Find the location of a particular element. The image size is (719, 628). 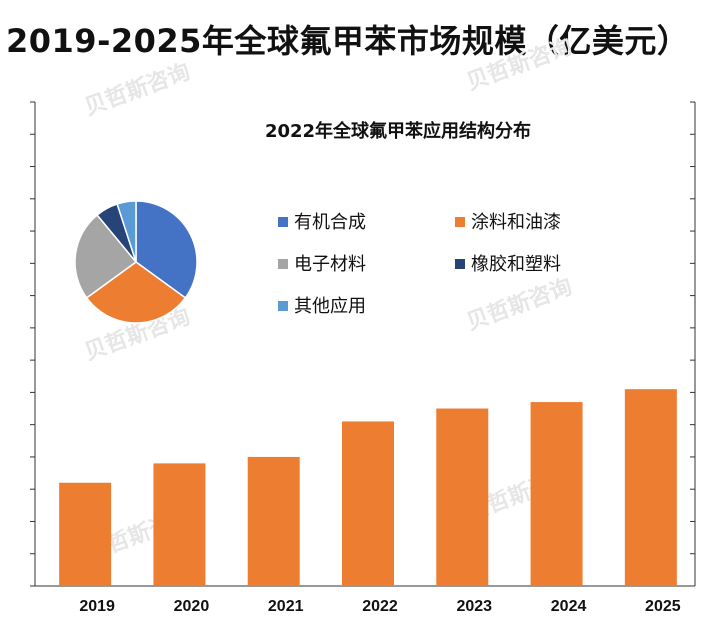

x-tick-labels: 2019 2020 2021 2022 2023 2024 2025 is located at coordinates (379, 606).